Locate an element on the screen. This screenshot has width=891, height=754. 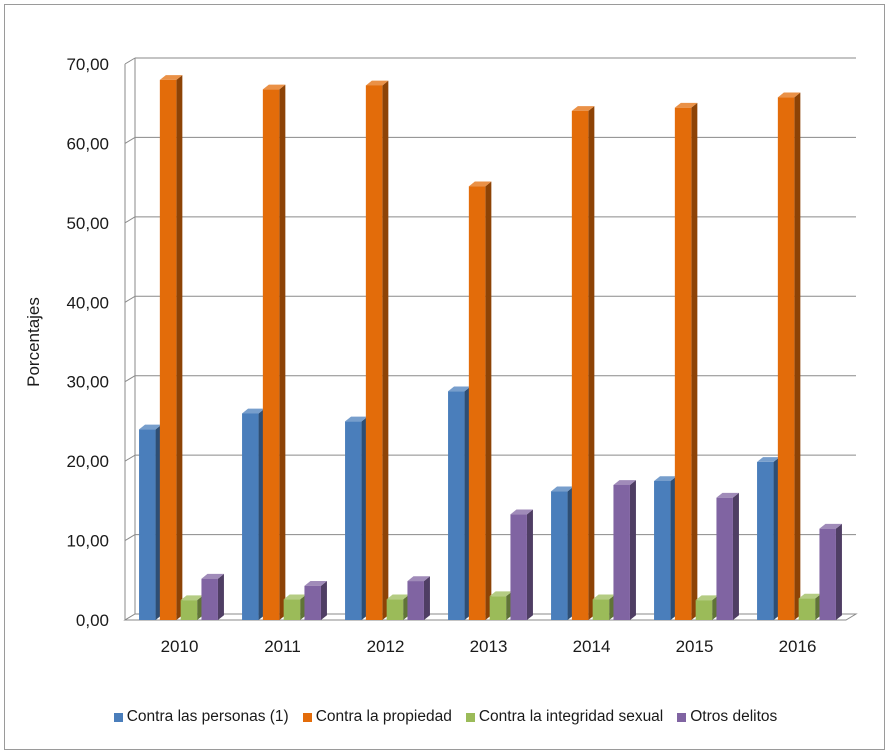
legend-label: Contra la propiedad is located at coordinates (383, 716).